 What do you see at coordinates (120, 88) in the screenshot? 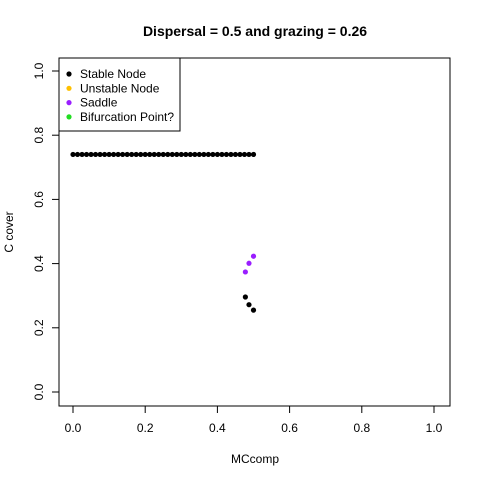
I see `legend-label-unstable-node: Unstable Node` at bounding box center [120, 88].